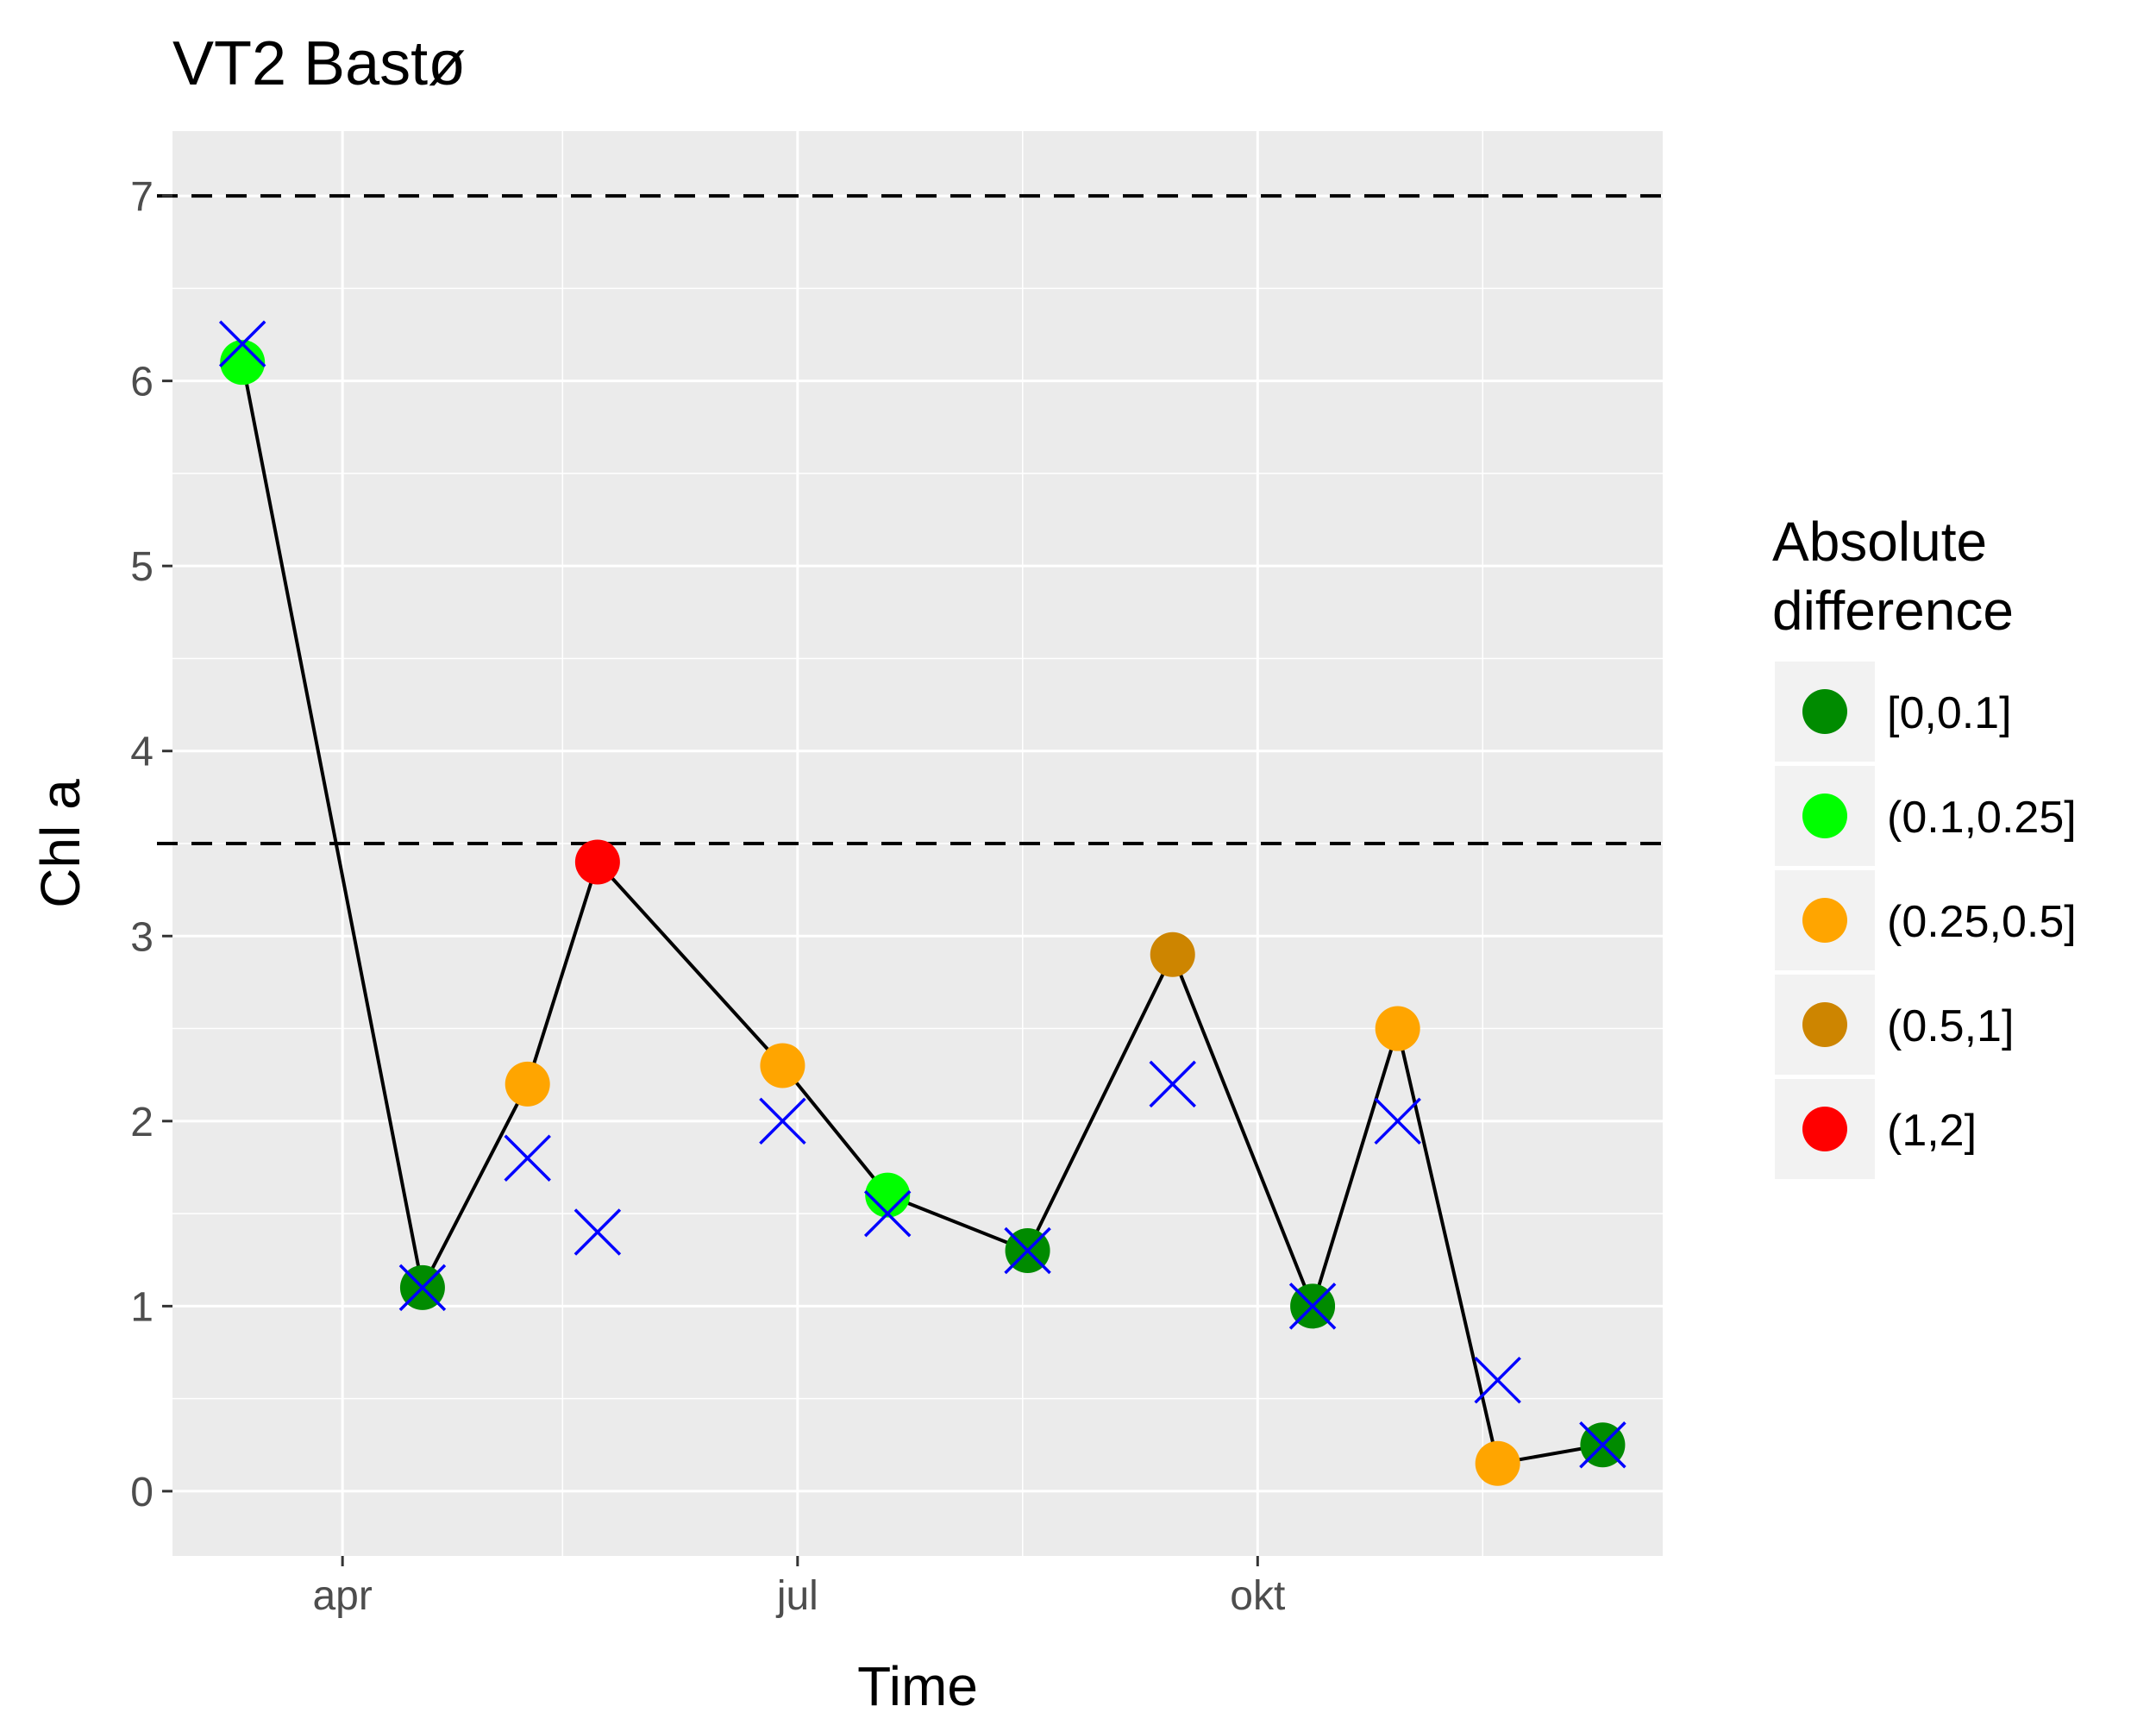 The image size is (2156, 1725). What do you see at coordinates (1879, 542) in the screenshot?
I see `legend-title: Absolute` at bounding box center [1879, 542].